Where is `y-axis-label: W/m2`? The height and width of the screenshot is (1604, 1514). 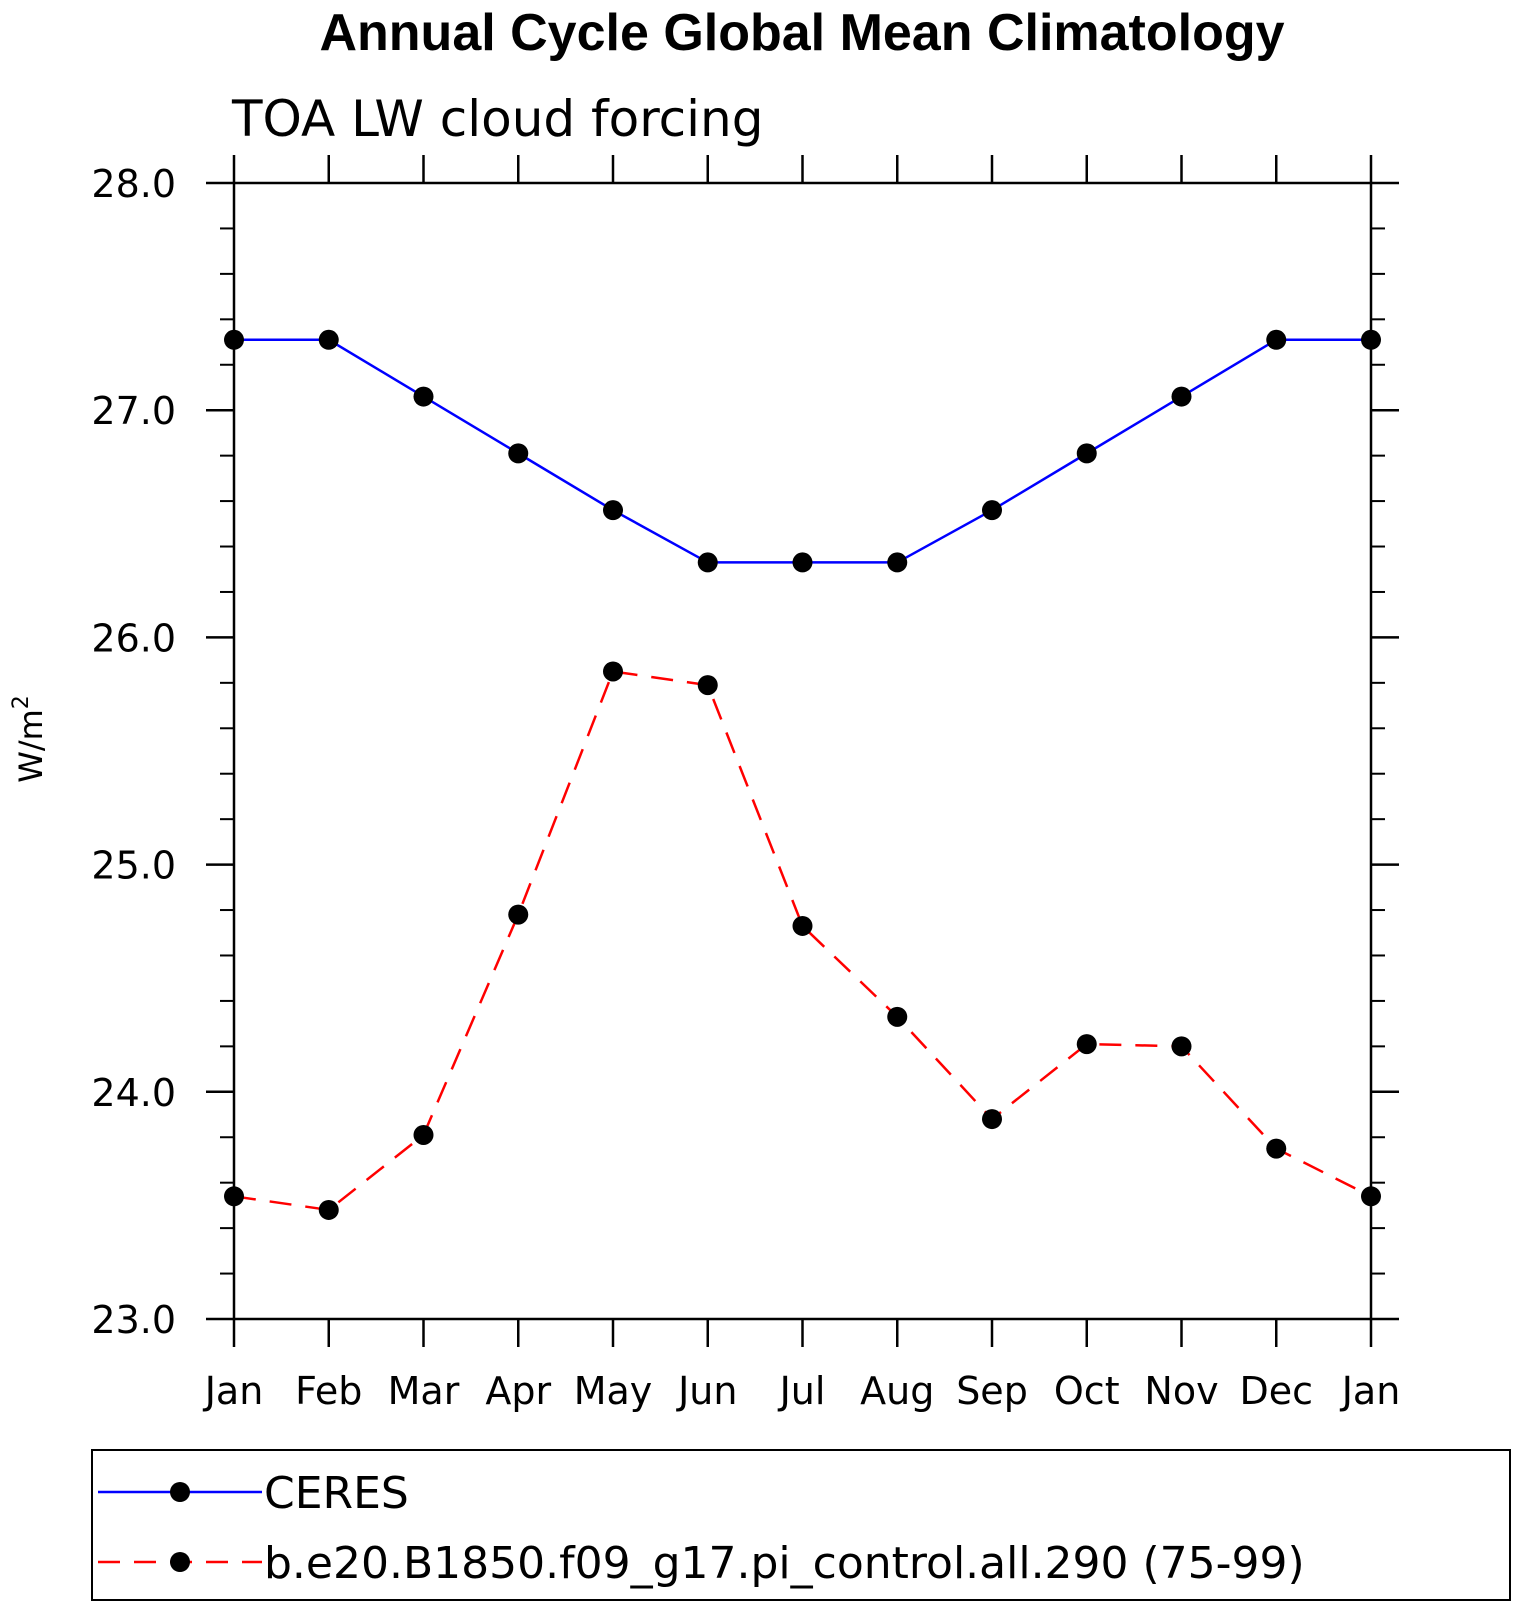 y-axis-label: W/m2 is located at coordinates (29, 739).